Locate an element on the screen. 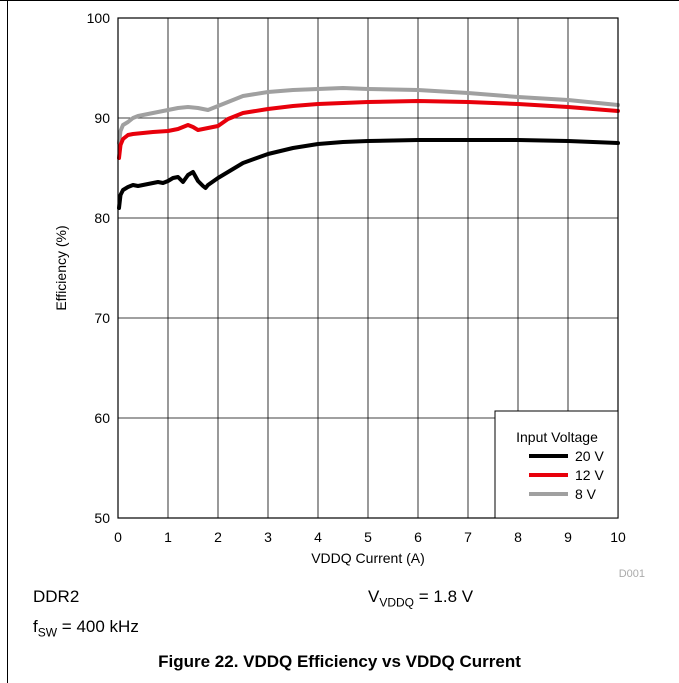 This screenshot has height=683, width=679. condition-vvddq: VVDDQ = 1.8 V is located at coordinates (420, 598).